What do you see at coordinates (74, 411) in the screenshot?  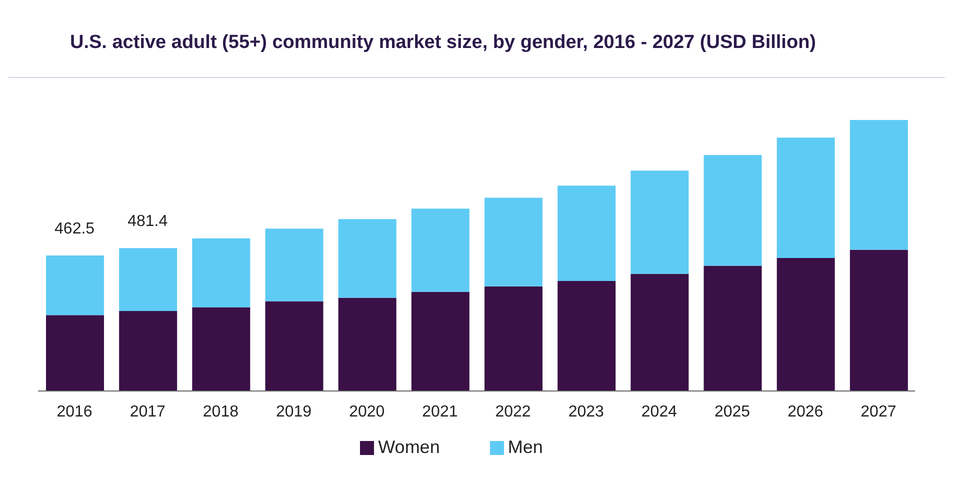 I see `x-tick-label: 2016` at bounding box center [74, 411].